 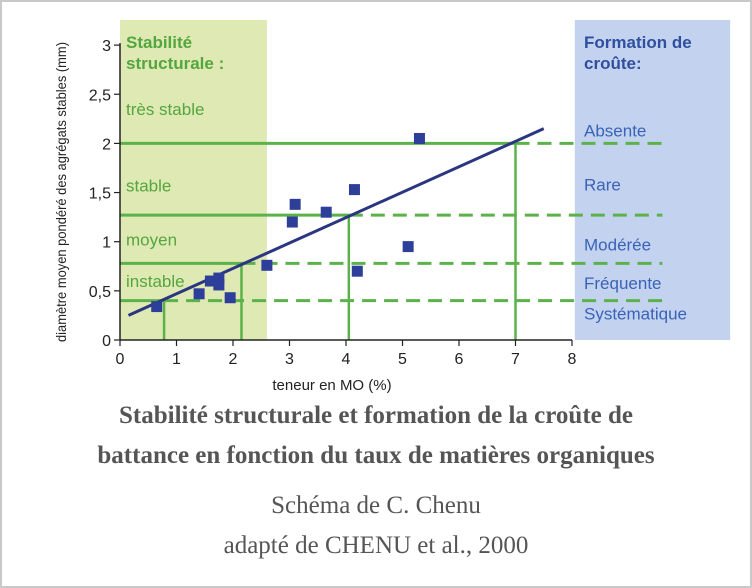 What do you see at coordinates (120, 359) in the screenshot?
I see `x-tick-label-0: 0` at bounding box center [120, 359].